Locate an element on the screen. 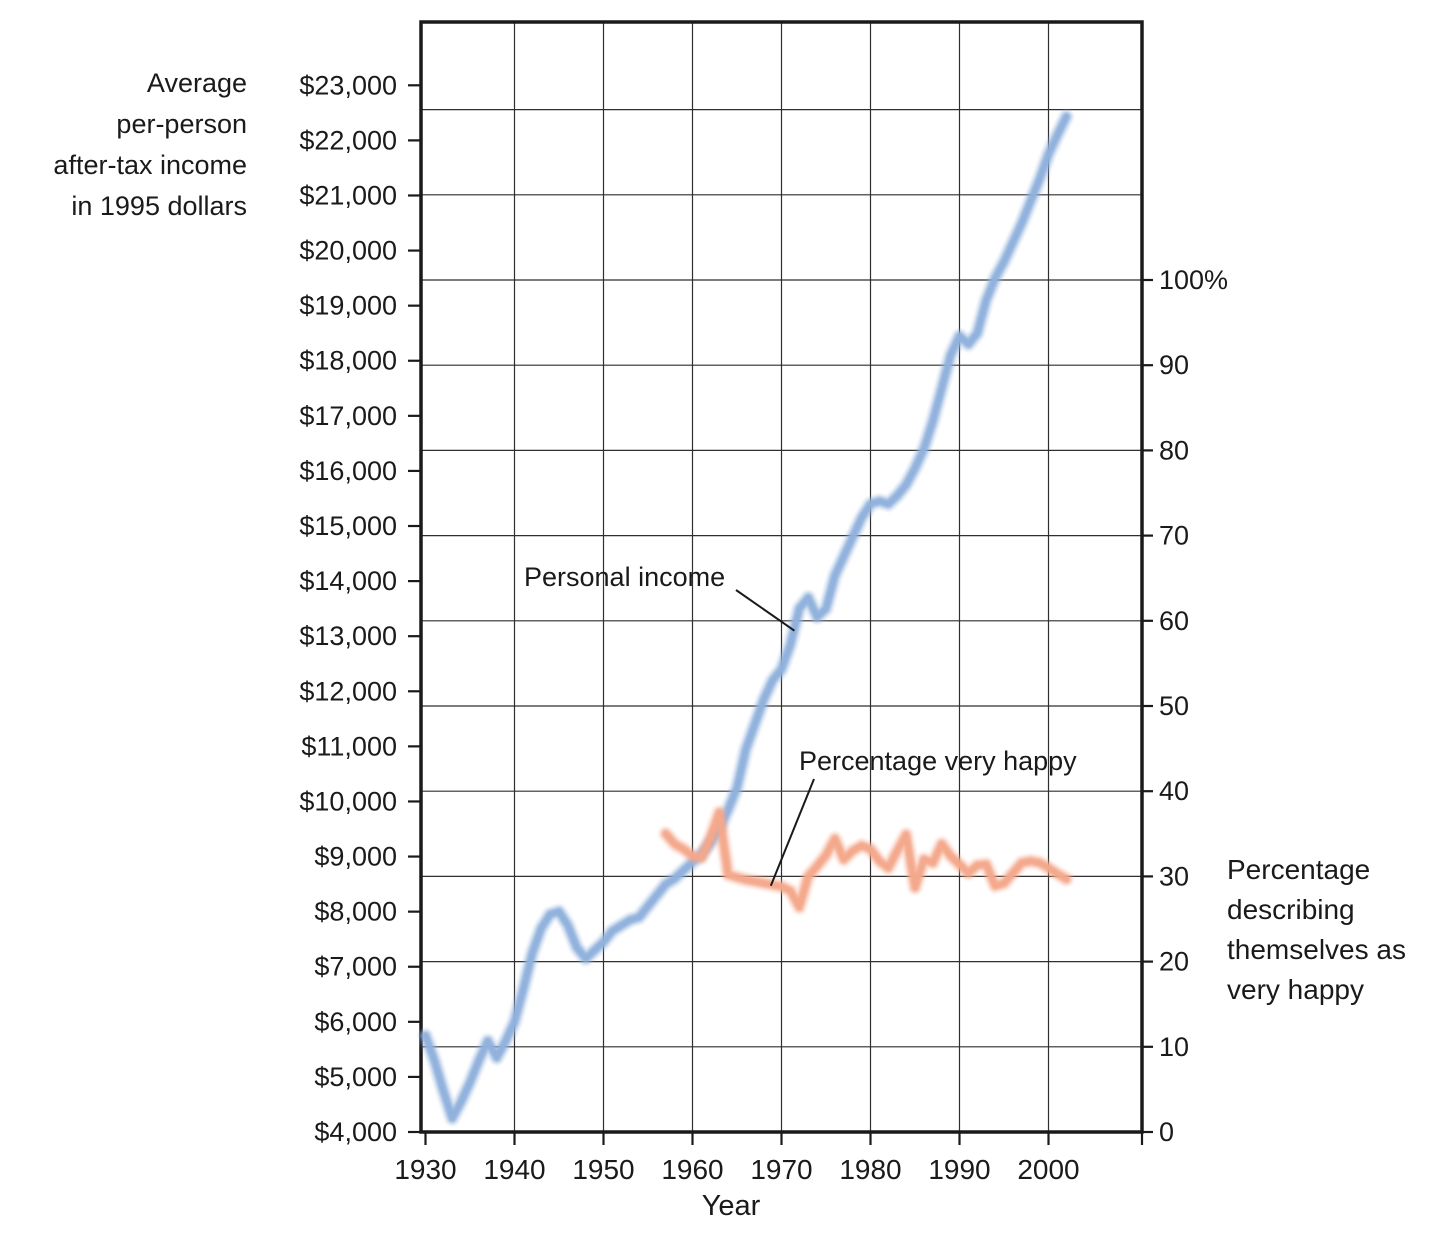 The width and height of the screenshot is (1446, 1244). right-axis-title-line: very happy is located at coordinates (1295, 989).